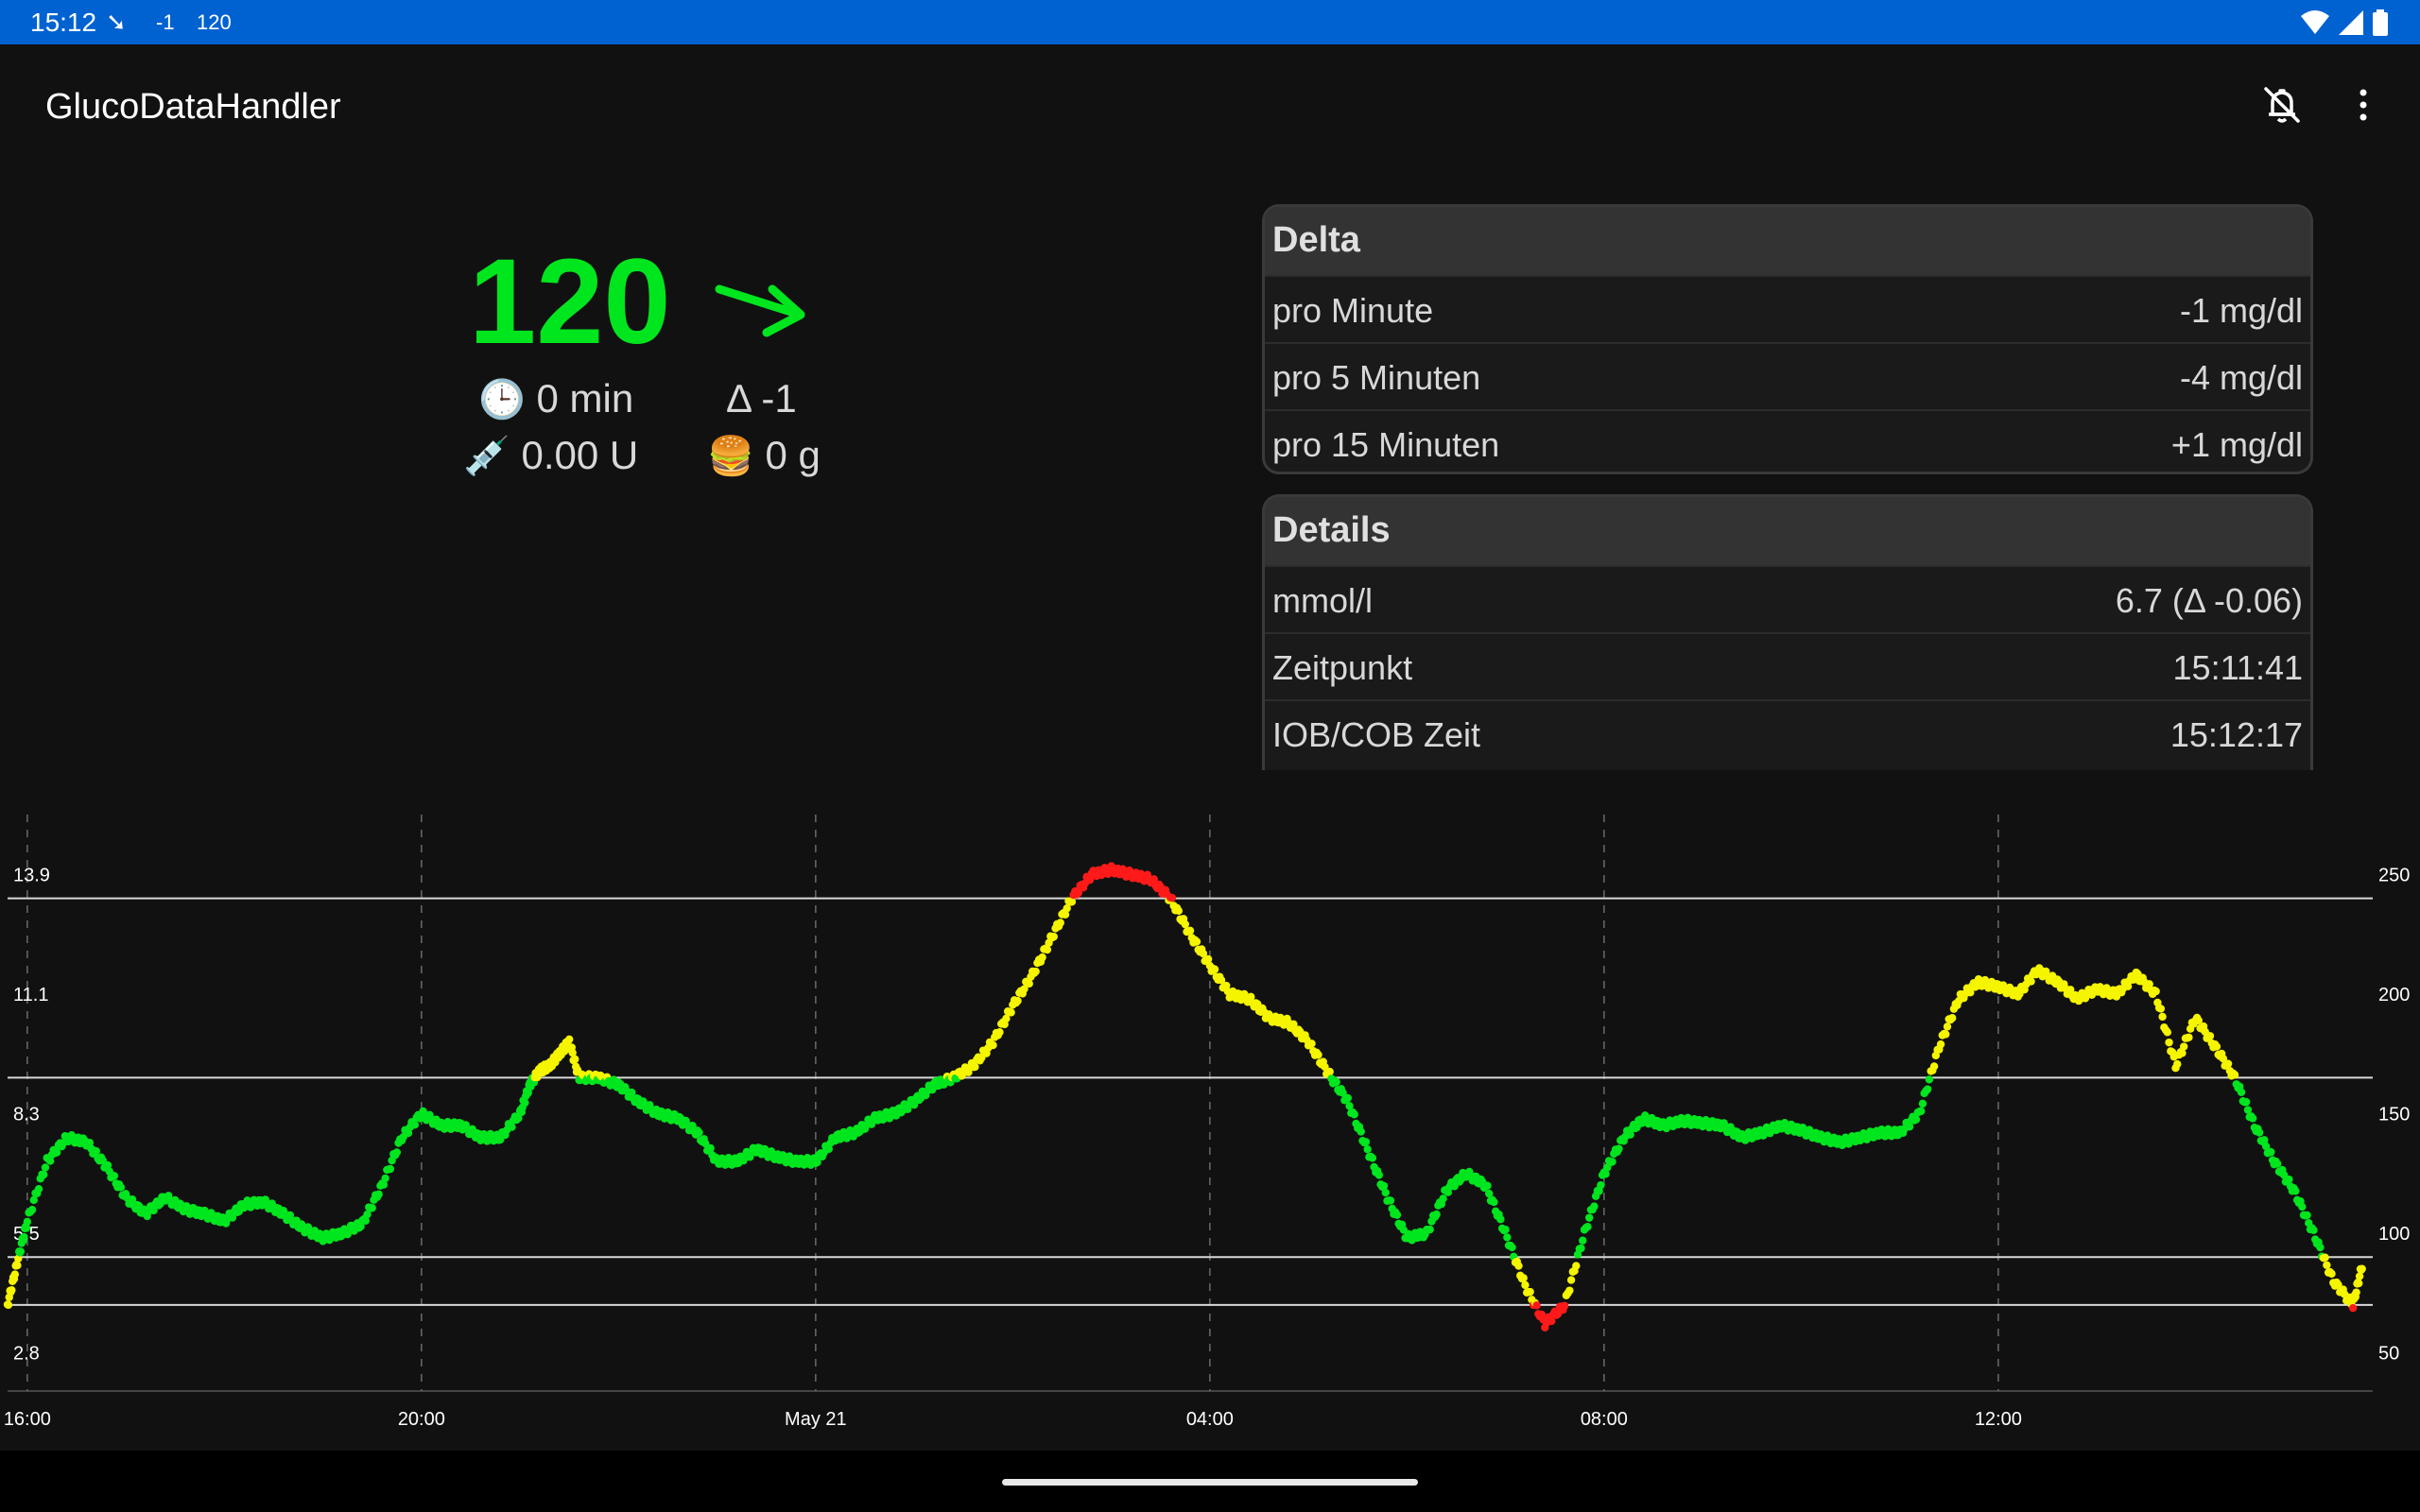 Image resolution: width=2420 pixels, height=1512 pixels. Describe the element at coordinates (487, 456) in the screenshot. I see `syringe-icon: 💉` at that location.